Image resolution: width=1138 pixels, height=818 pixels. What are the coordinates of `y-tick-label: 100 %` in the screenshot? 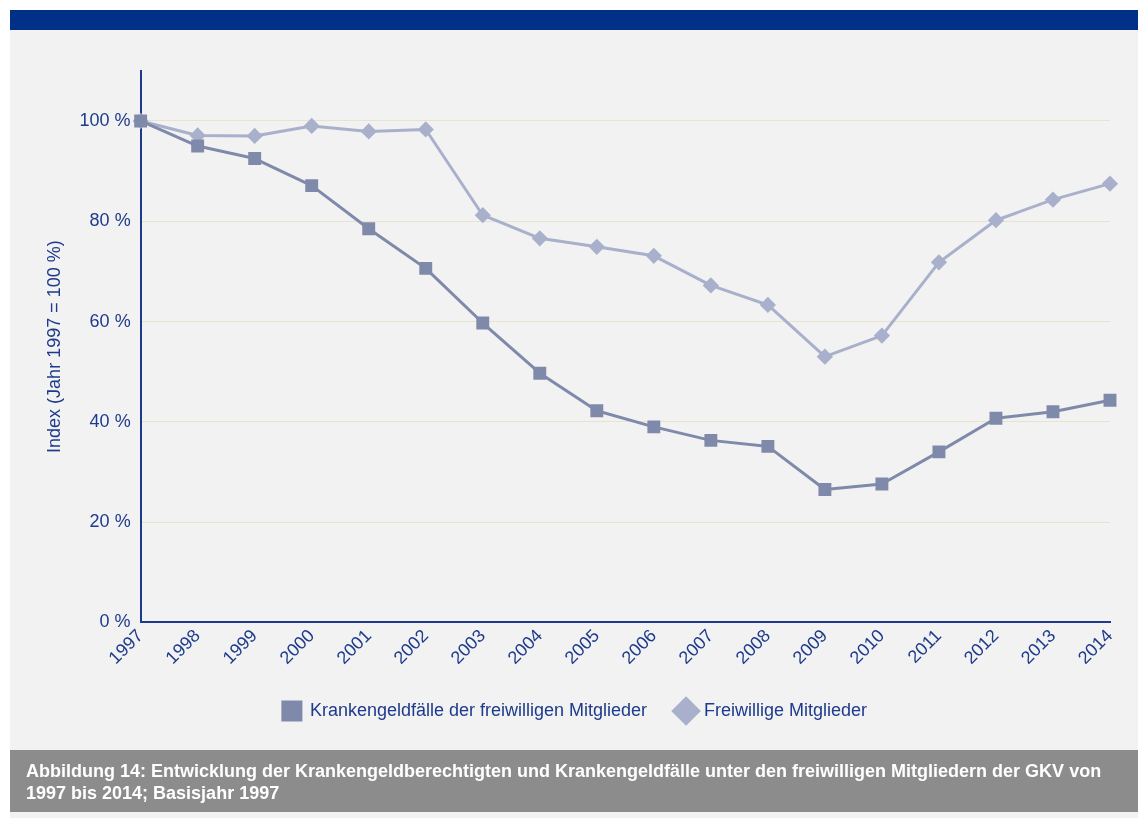 It's located at (105, 119).